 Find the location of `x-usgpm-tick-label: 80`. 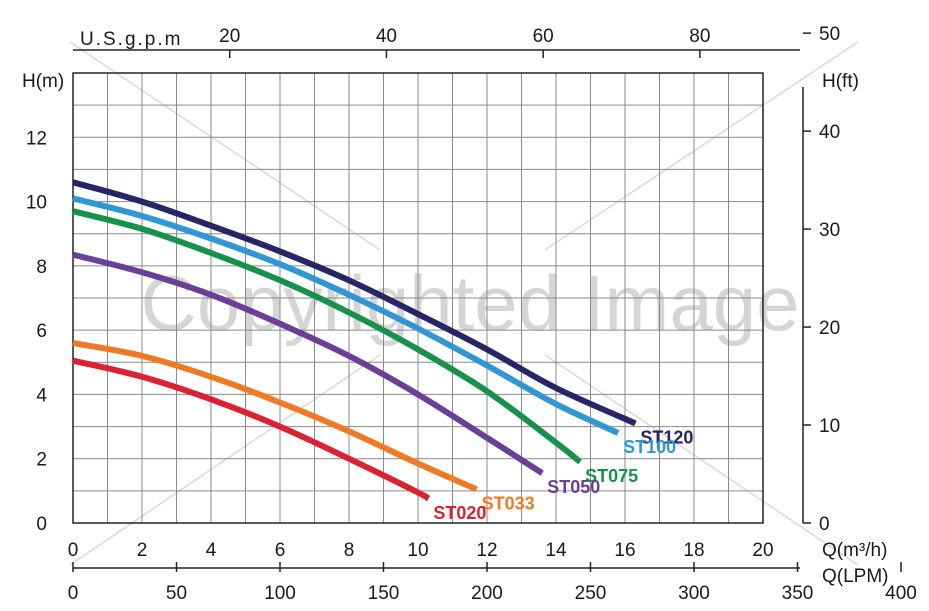

x-usgpm-tick-label: 80 is located at coordinates (699, 36).